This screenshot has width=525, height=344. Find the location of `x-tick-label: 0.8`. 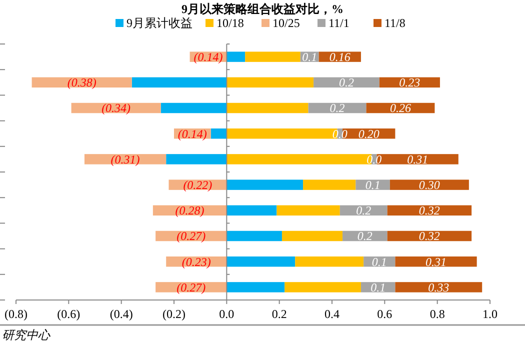

x-tick-label: 0.8 is located at coordinates (437, 314).